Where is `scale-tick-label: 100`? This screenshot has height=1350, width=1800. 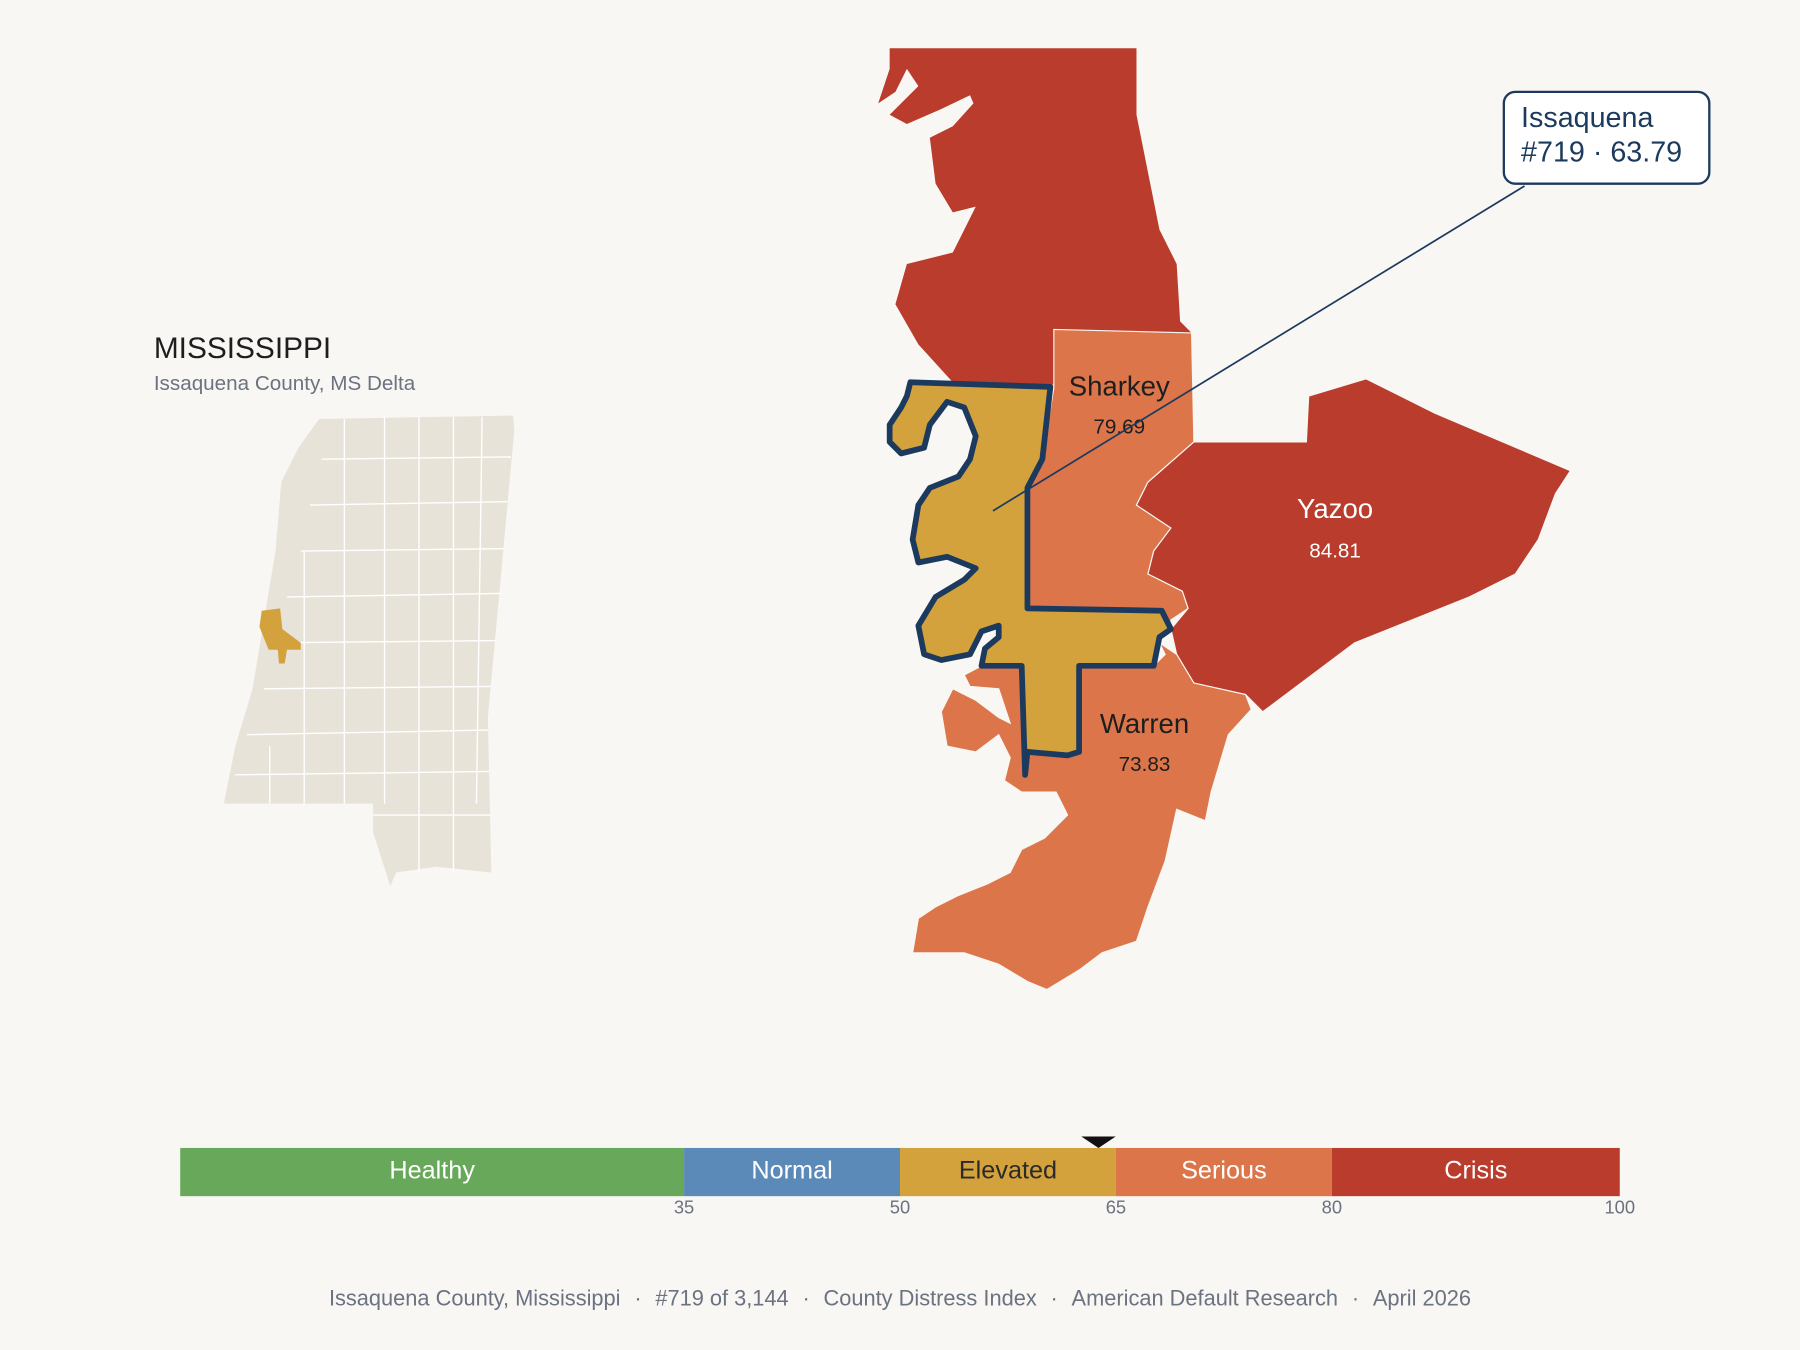 scale-tick-label: 100 is located at coordinates (1619, 1207).